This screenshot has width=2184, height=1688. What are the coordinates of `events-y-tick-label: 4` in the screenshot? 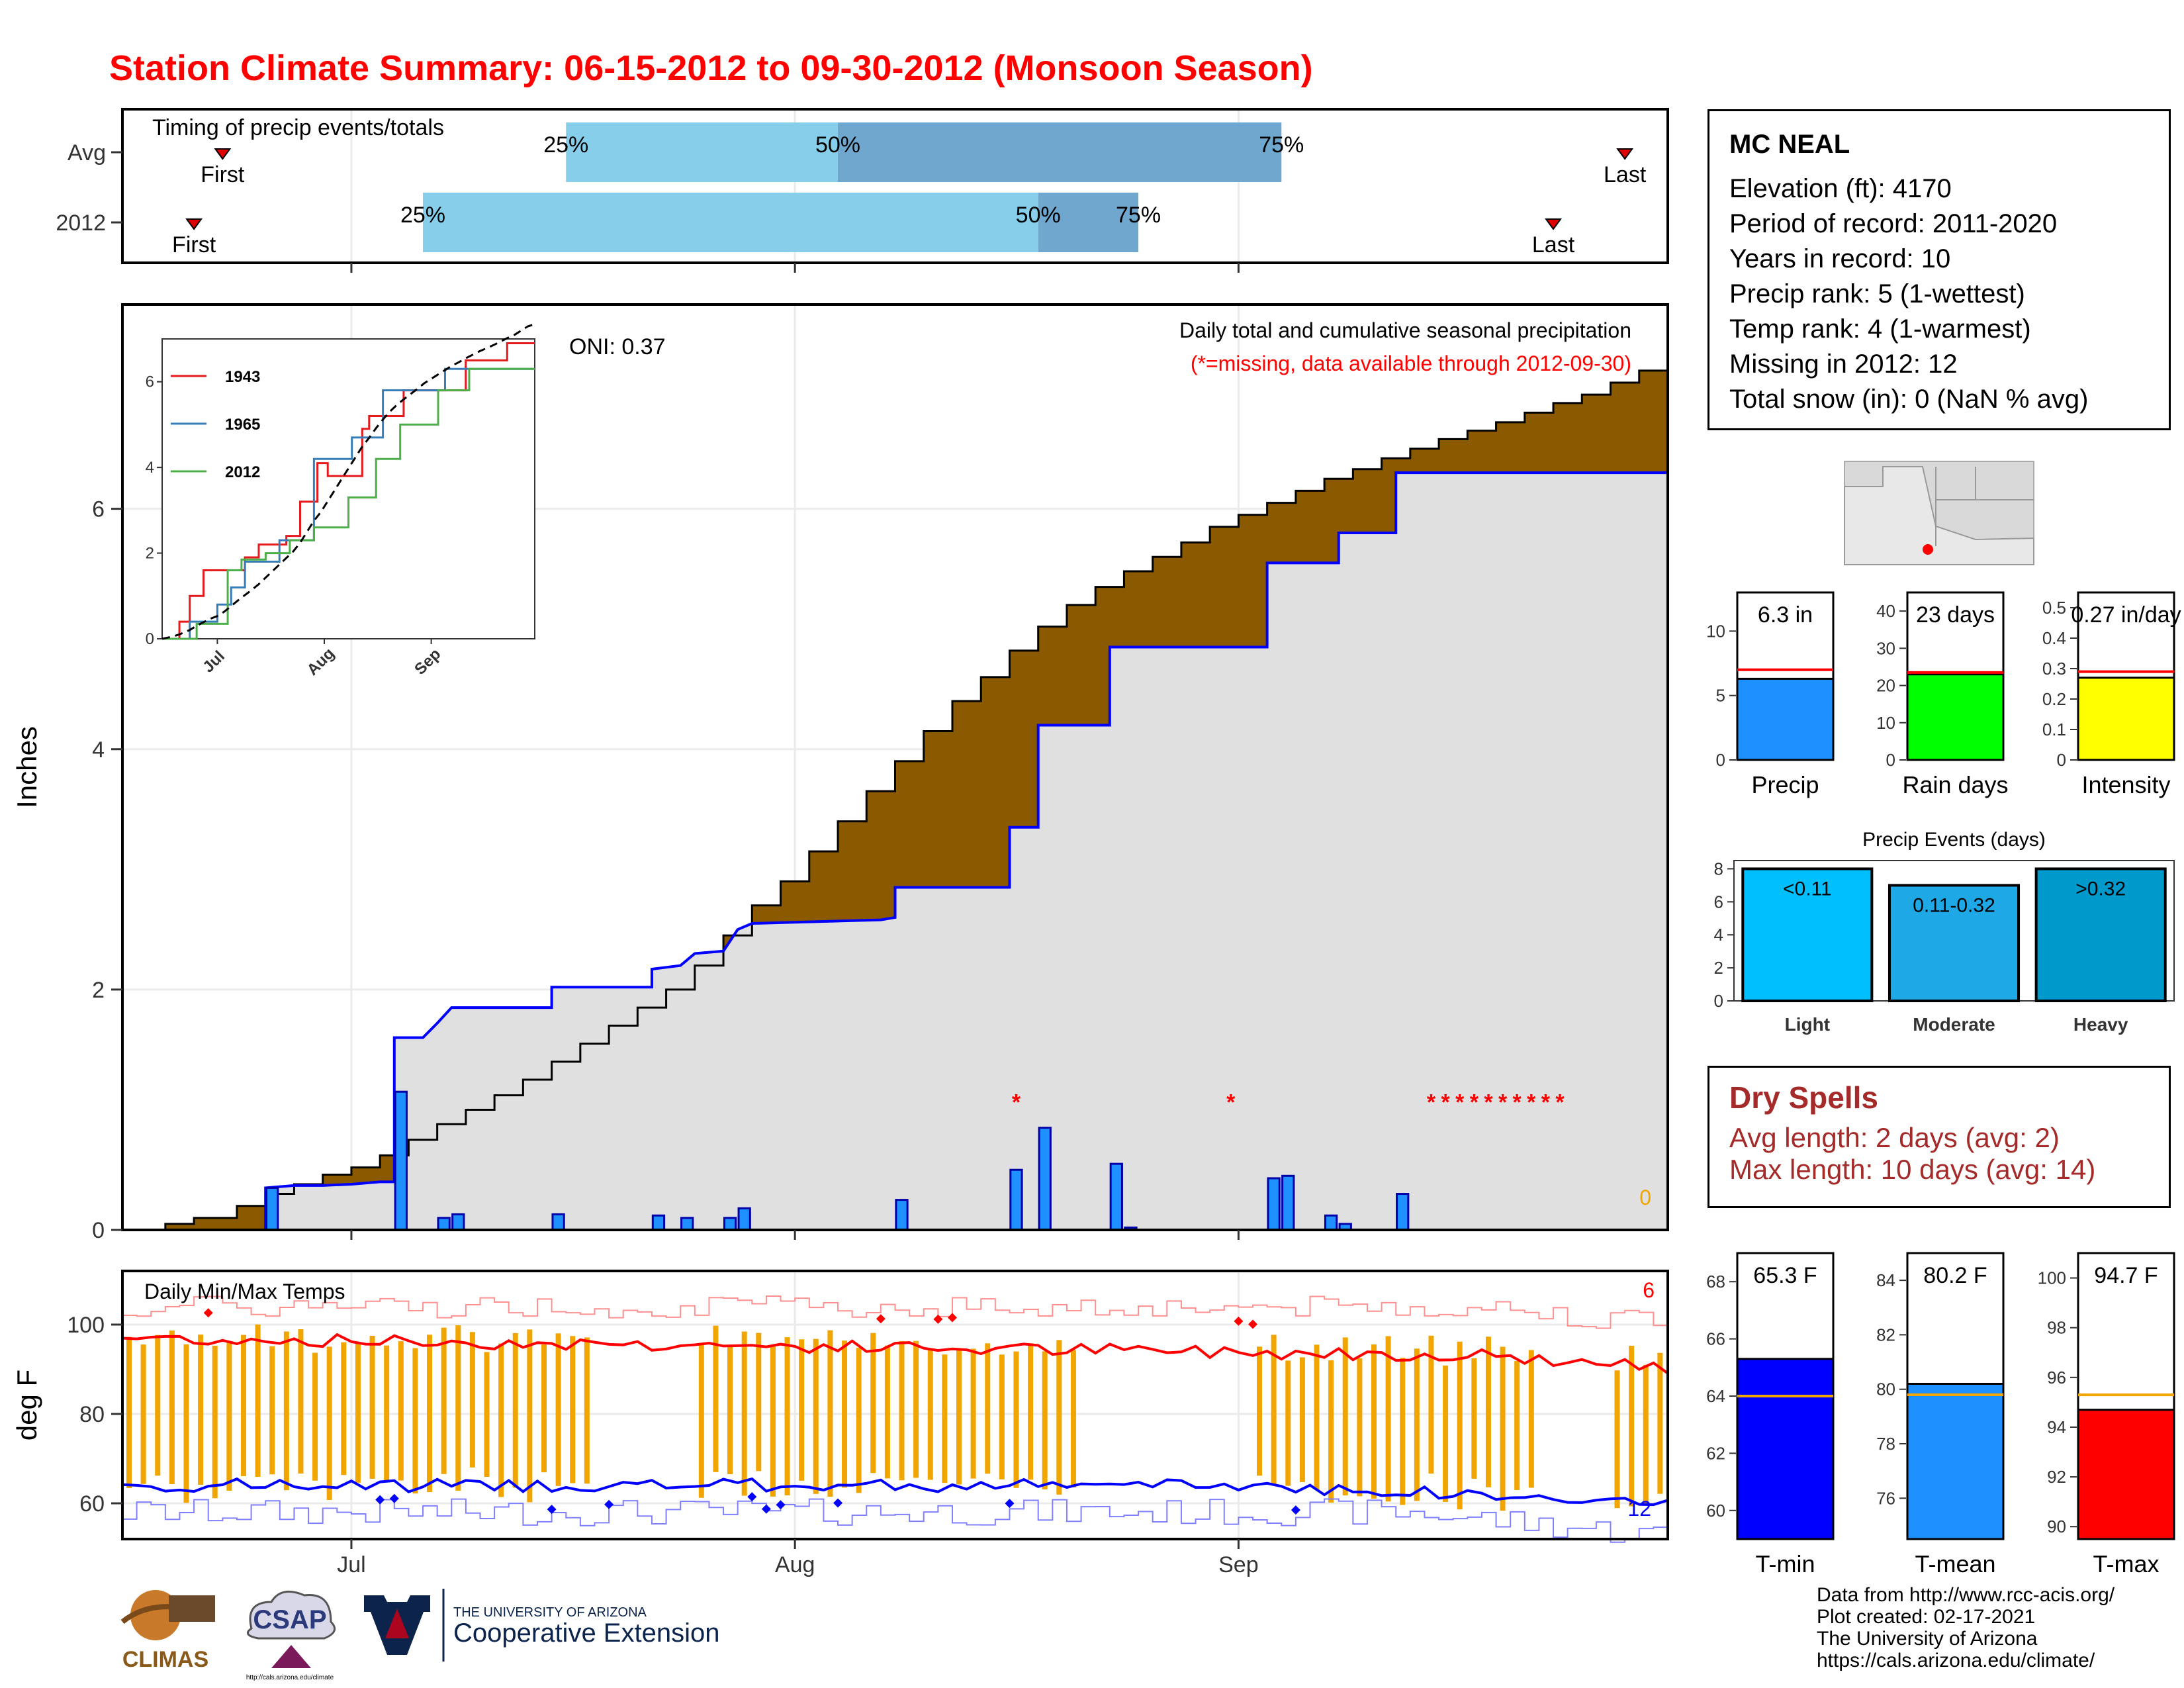 It's located at (1718, 935).